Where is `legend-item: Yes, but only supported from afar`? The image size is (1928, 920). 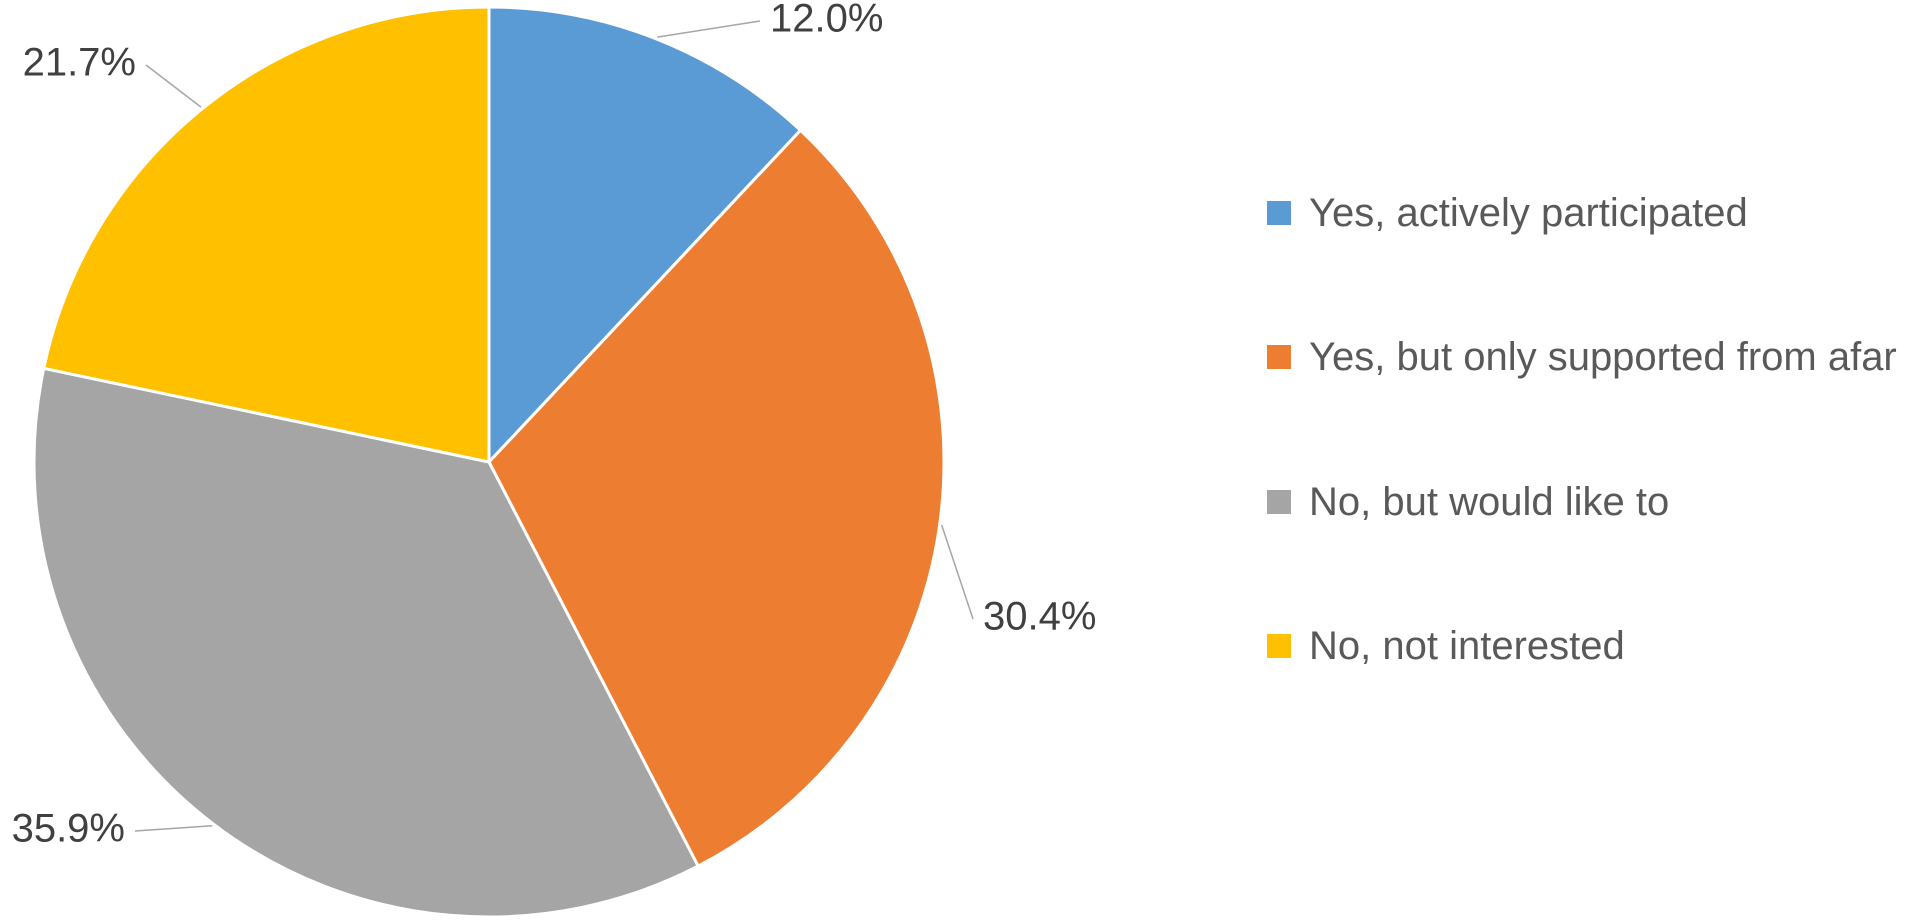
legend-item: Yes, but only supported from afar is located at coordinates (1587, 357).